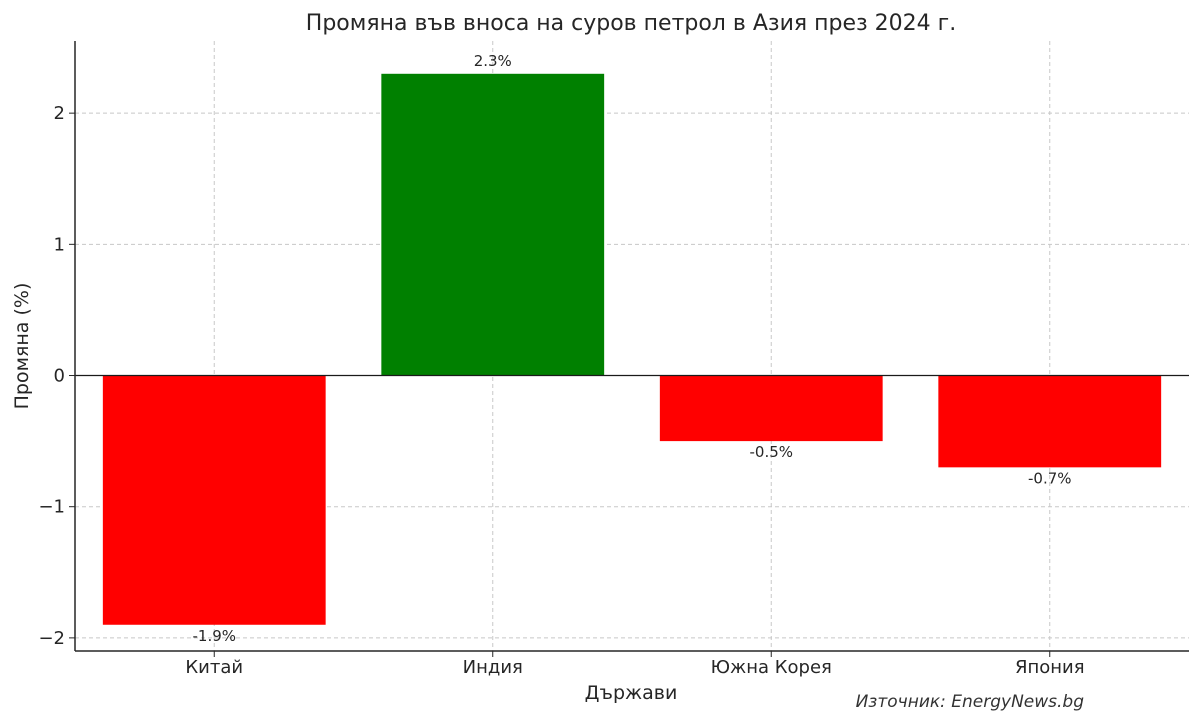 The height and width of the screenshot is (723, 1200). Describe the element at coordinates (493, 61) in the screenshot. I see `bar-value-label: 2.3%` at that location.